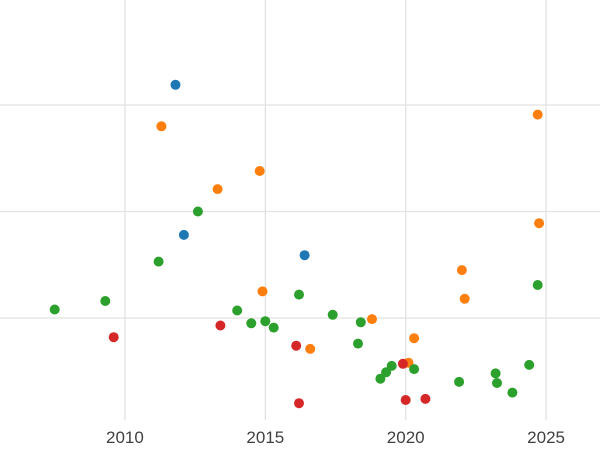  I want to click on x-tick-label: 2020, so click(406, 437).